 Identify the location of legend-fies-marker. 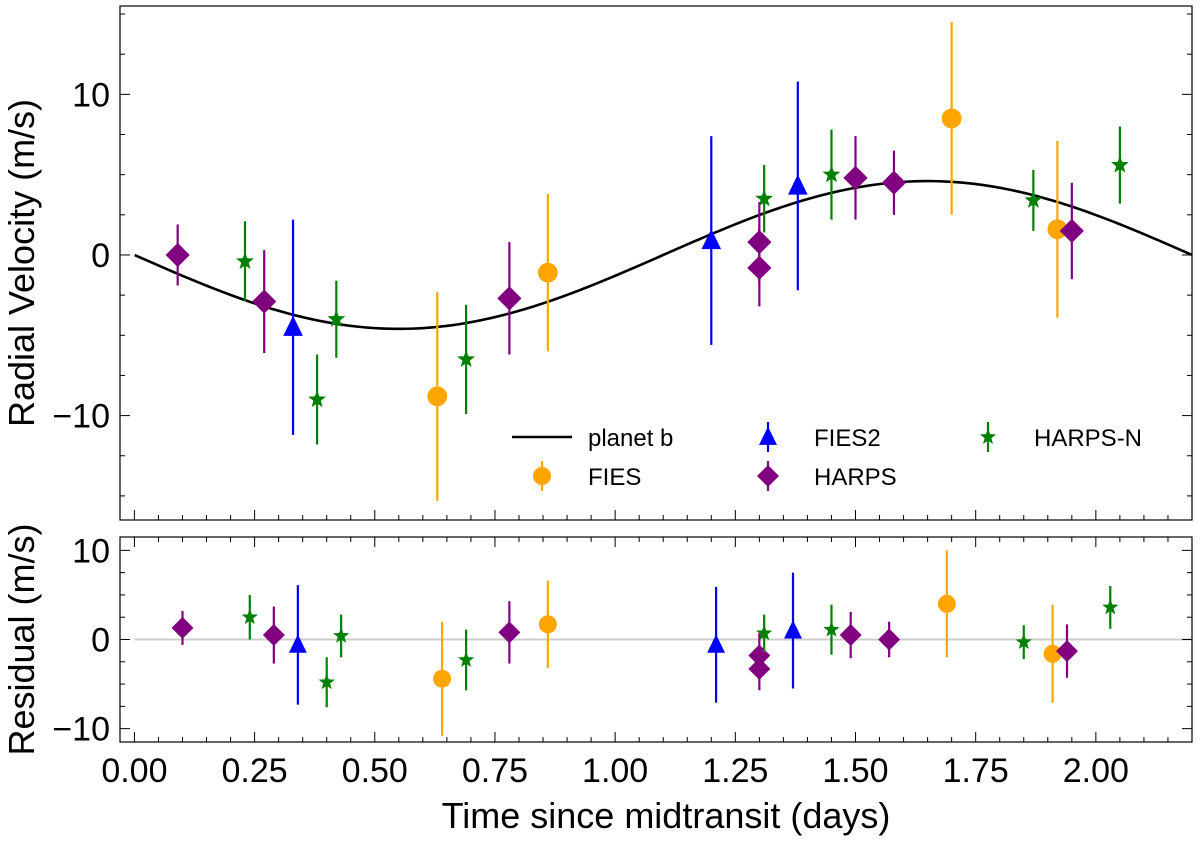
(542, 476).